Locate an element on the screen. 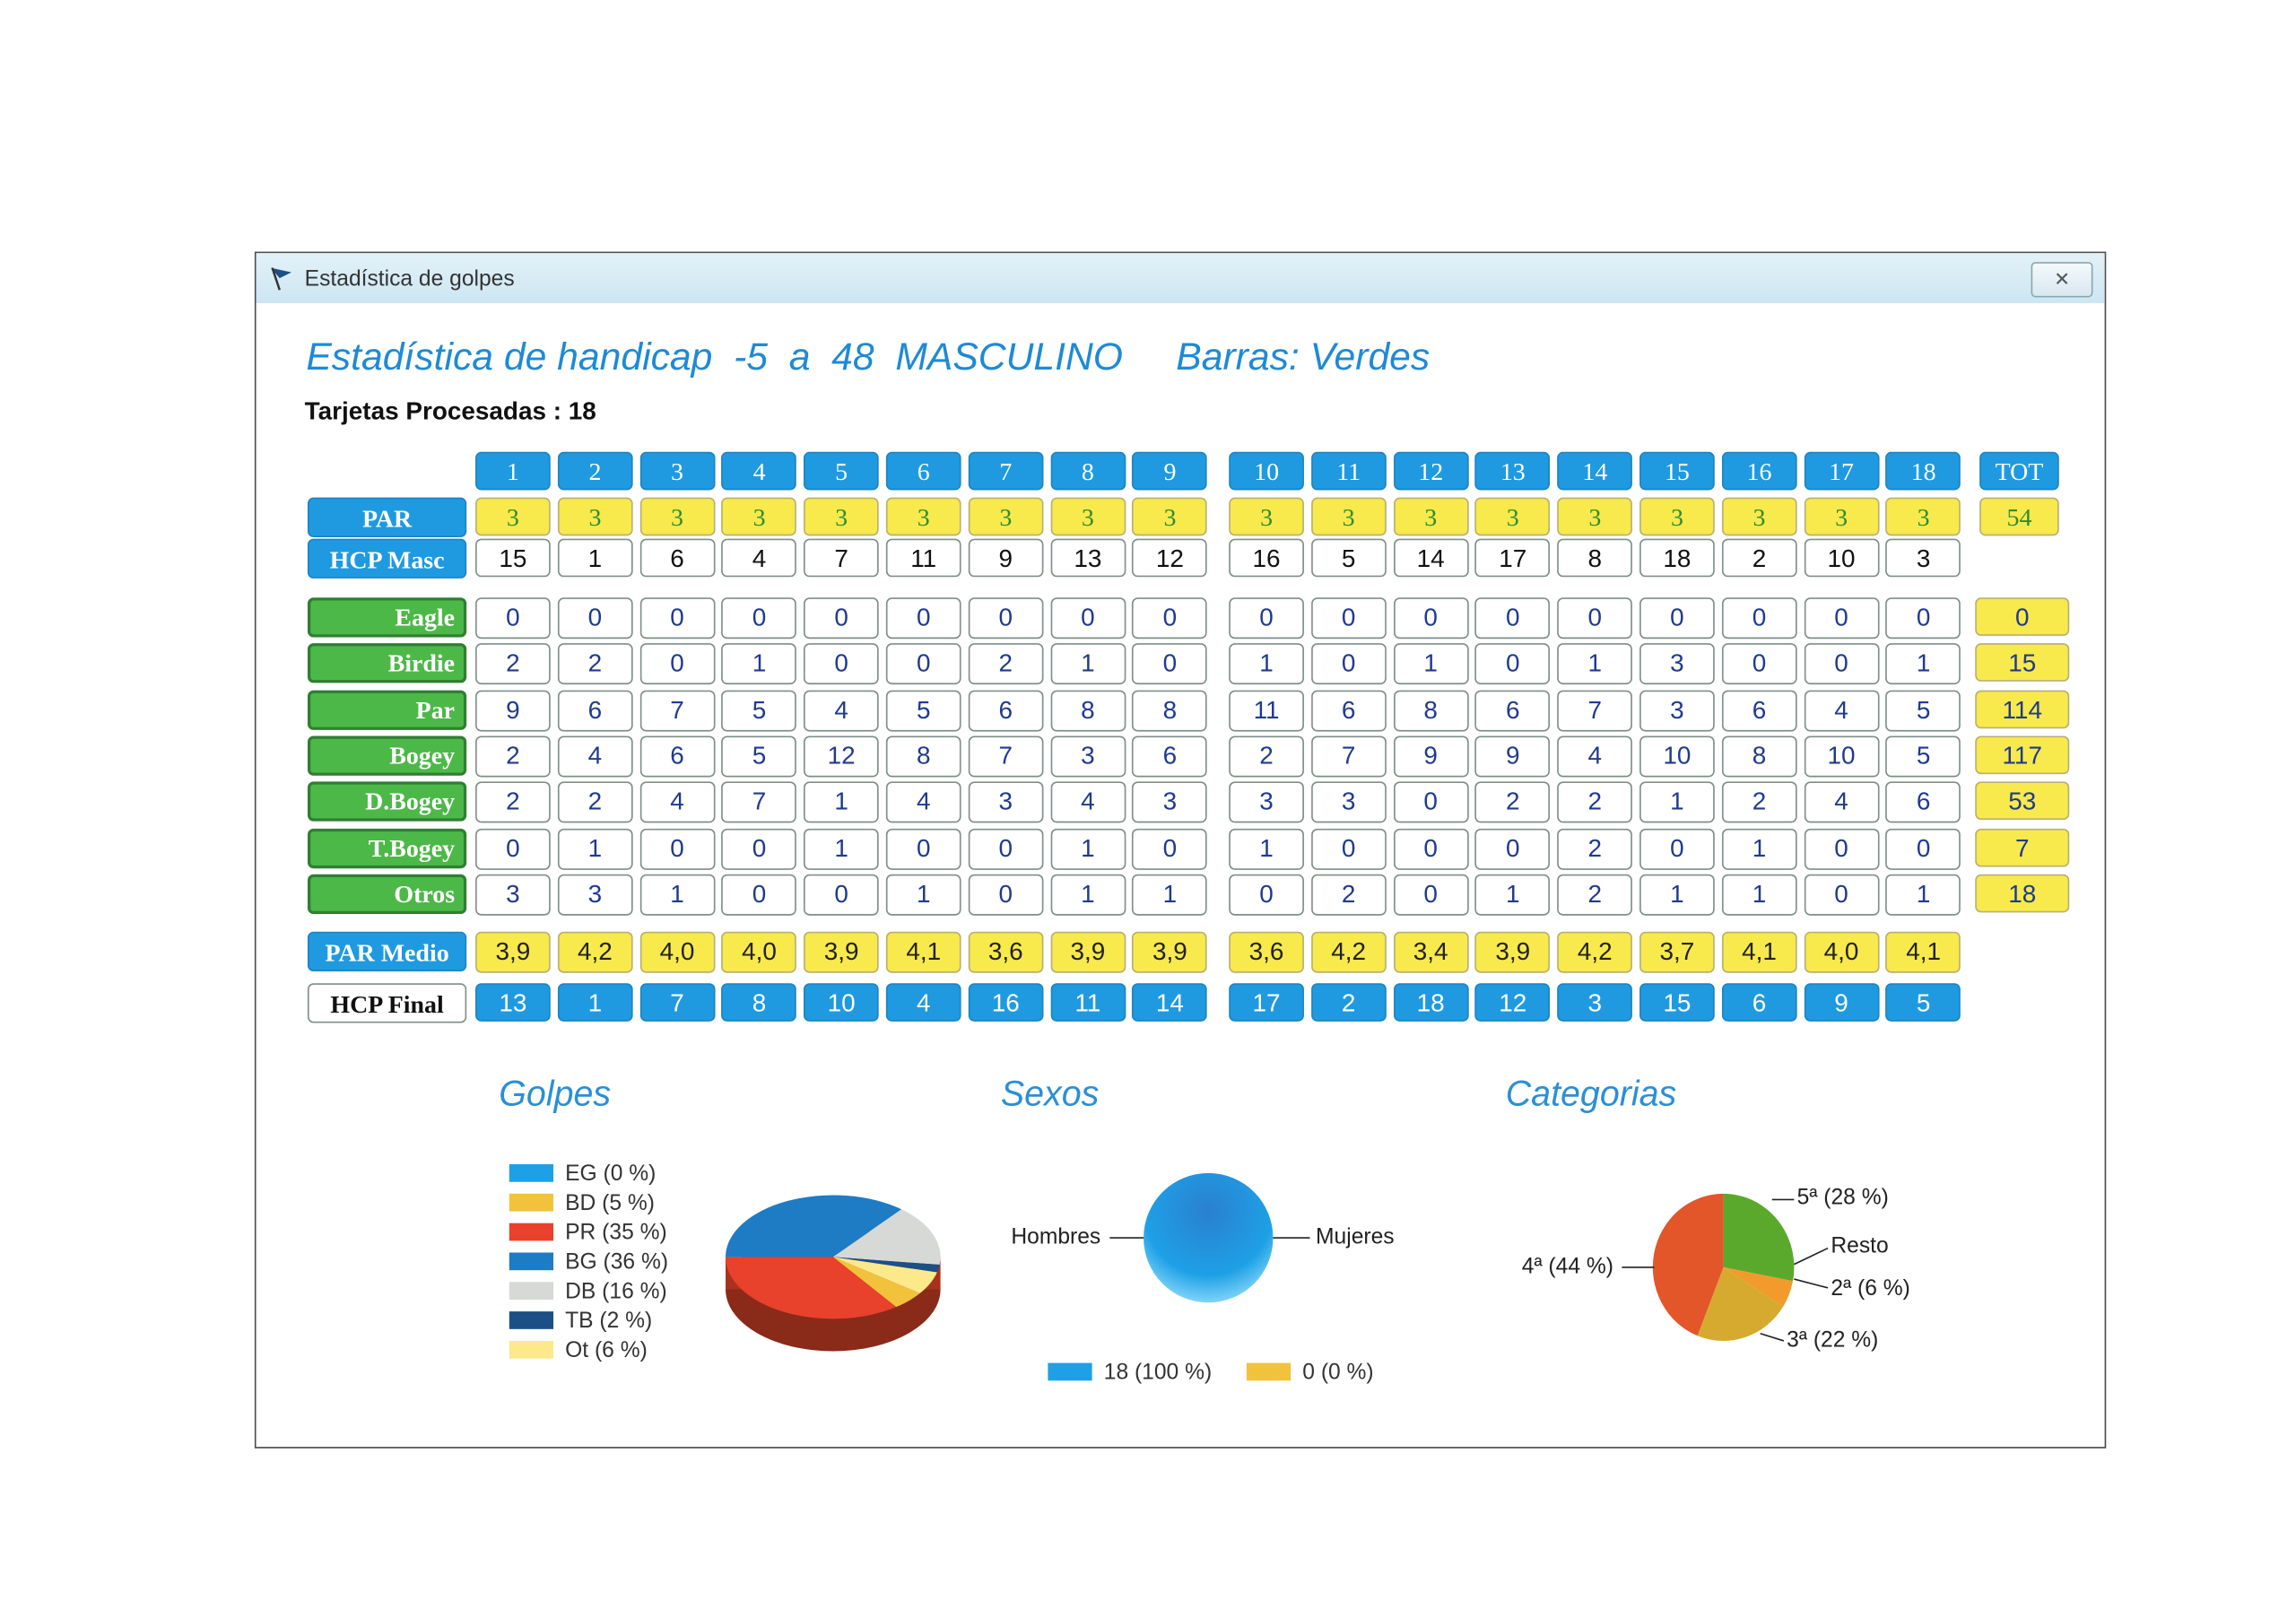 Image resolution: width=2296 pixels, height=1610 pixels. hole-header: 17 is located at coordinates (1841, 471).